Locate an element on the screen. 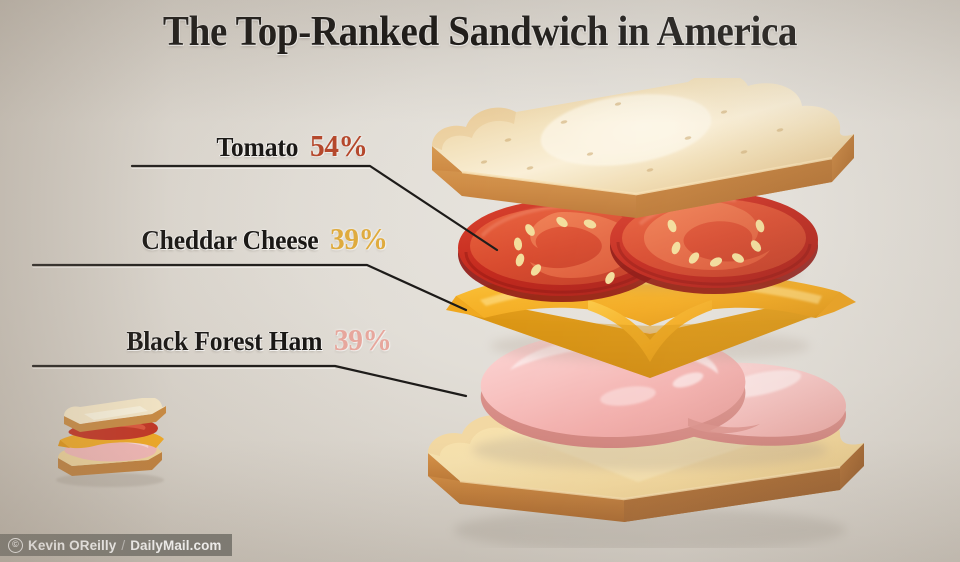  callout-cheddar-cheese: Cheddar Cheese 39% is located at coordinates (201, 239).